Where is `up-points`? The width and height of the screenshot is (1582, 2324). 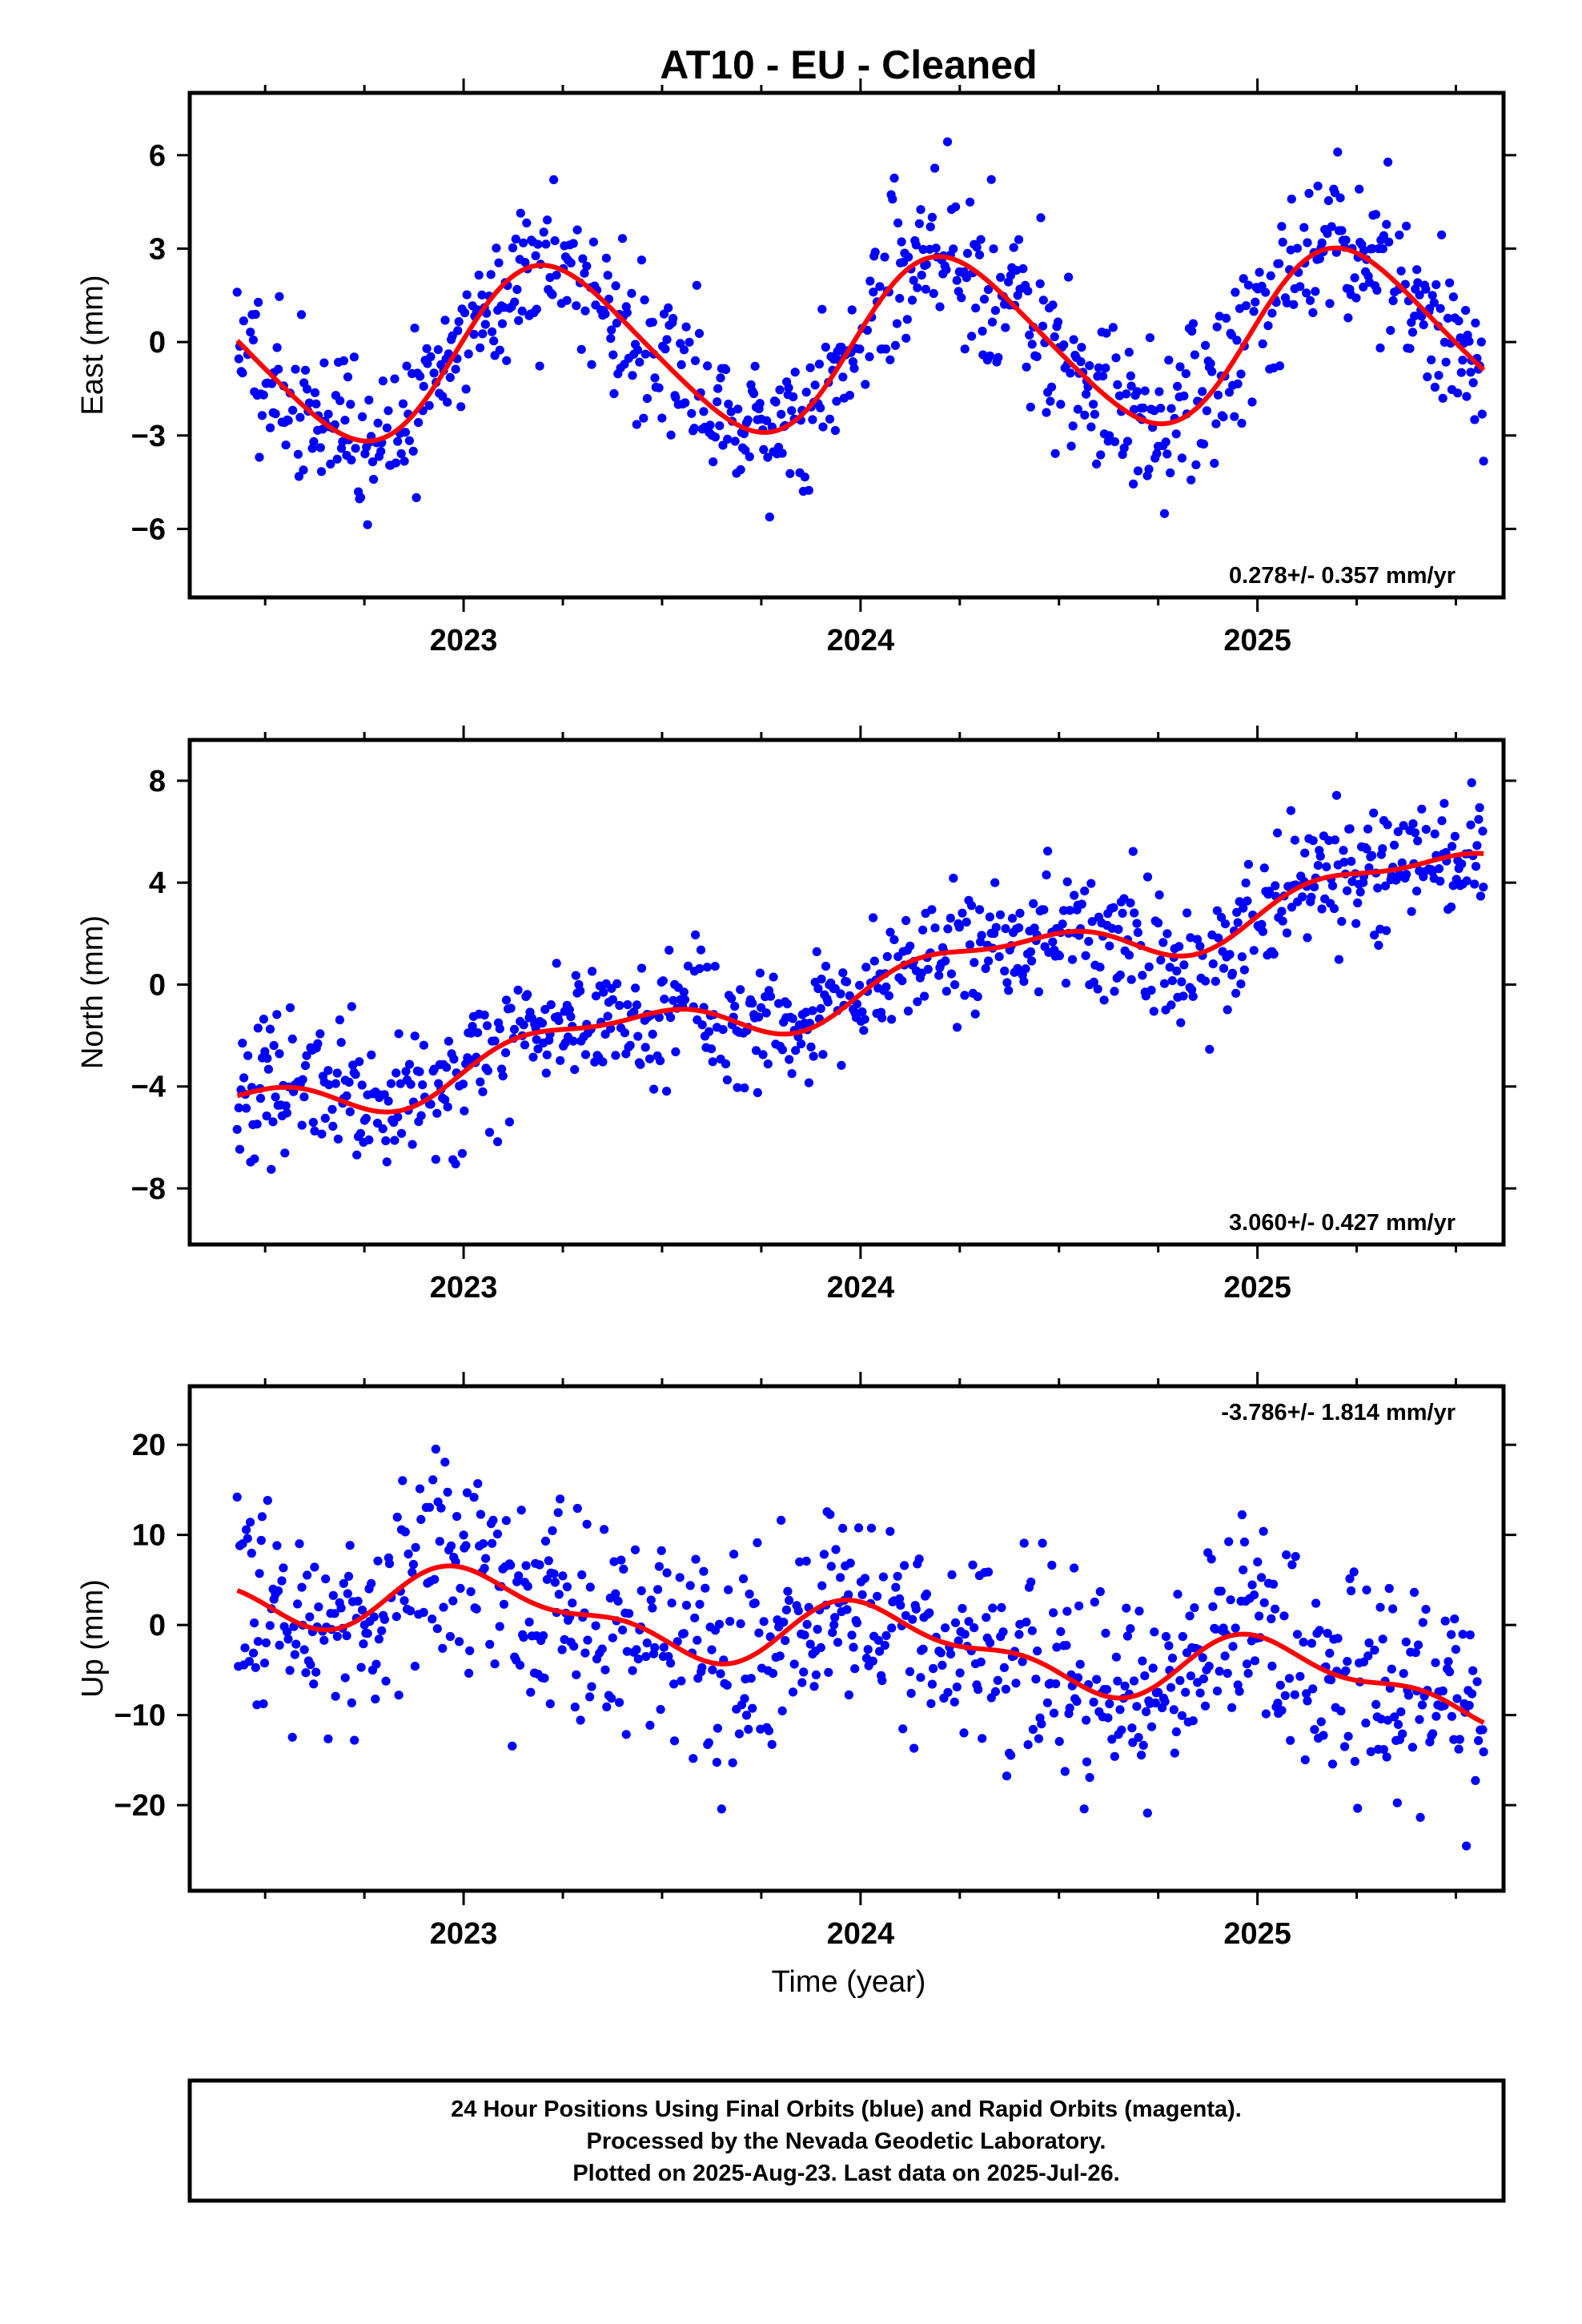
up-points is located at coordinates (860, 1647).